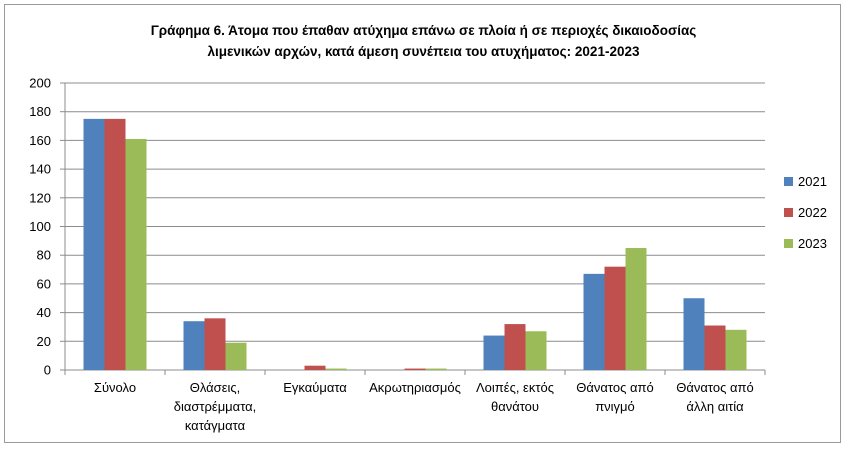  I want to click on category-label: Σύνολο, so click(115, 387).